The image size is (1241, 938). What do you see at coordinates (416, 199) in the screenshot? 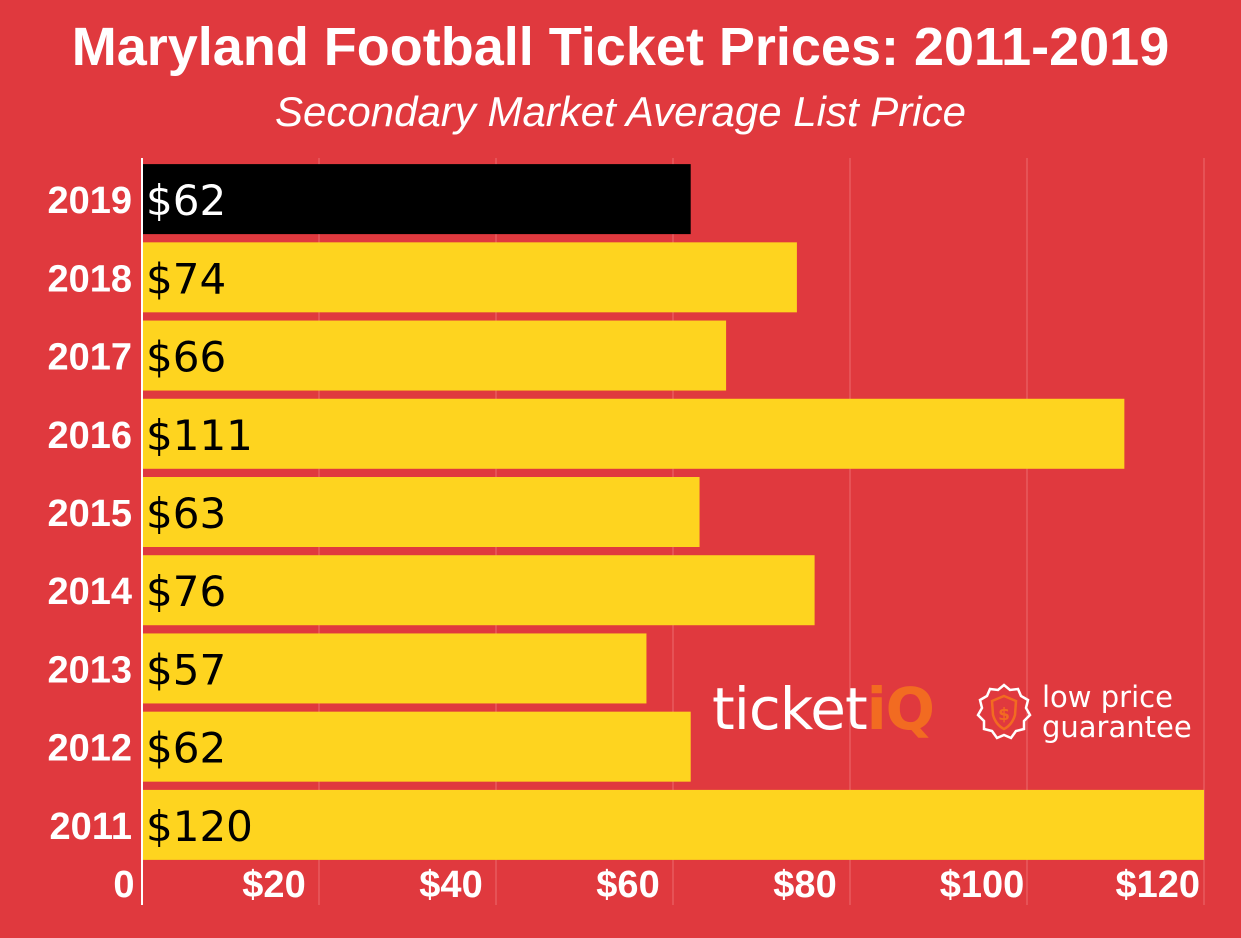
I see `bar-2019` at bounding box center [416, 199].